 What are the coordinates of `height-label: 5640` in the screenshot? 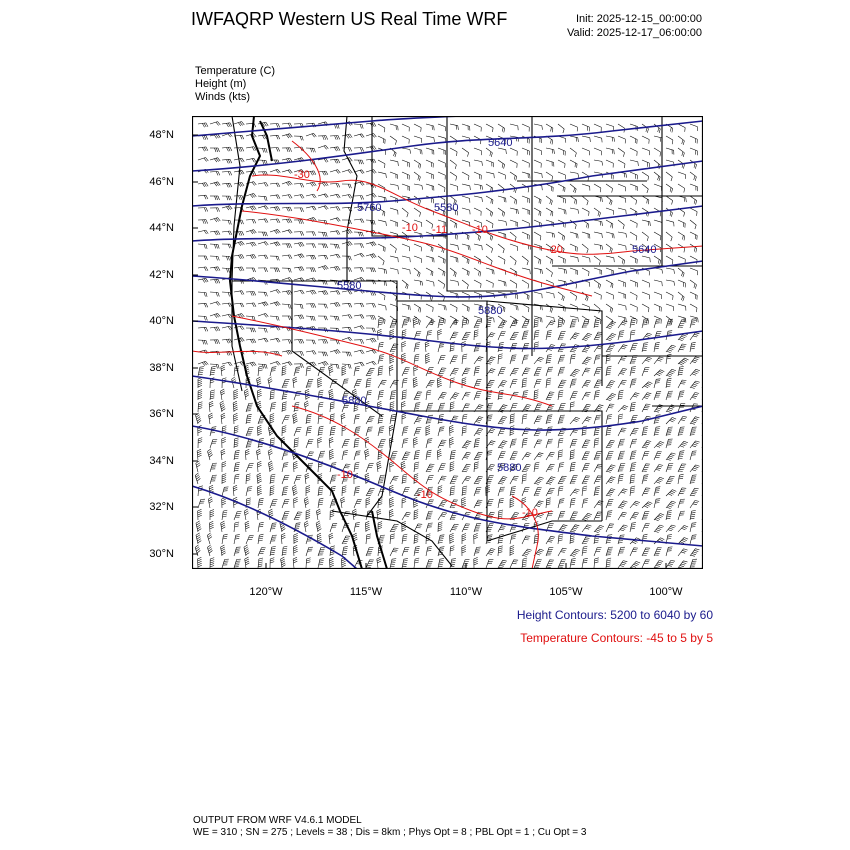 It's located at (644, 250).